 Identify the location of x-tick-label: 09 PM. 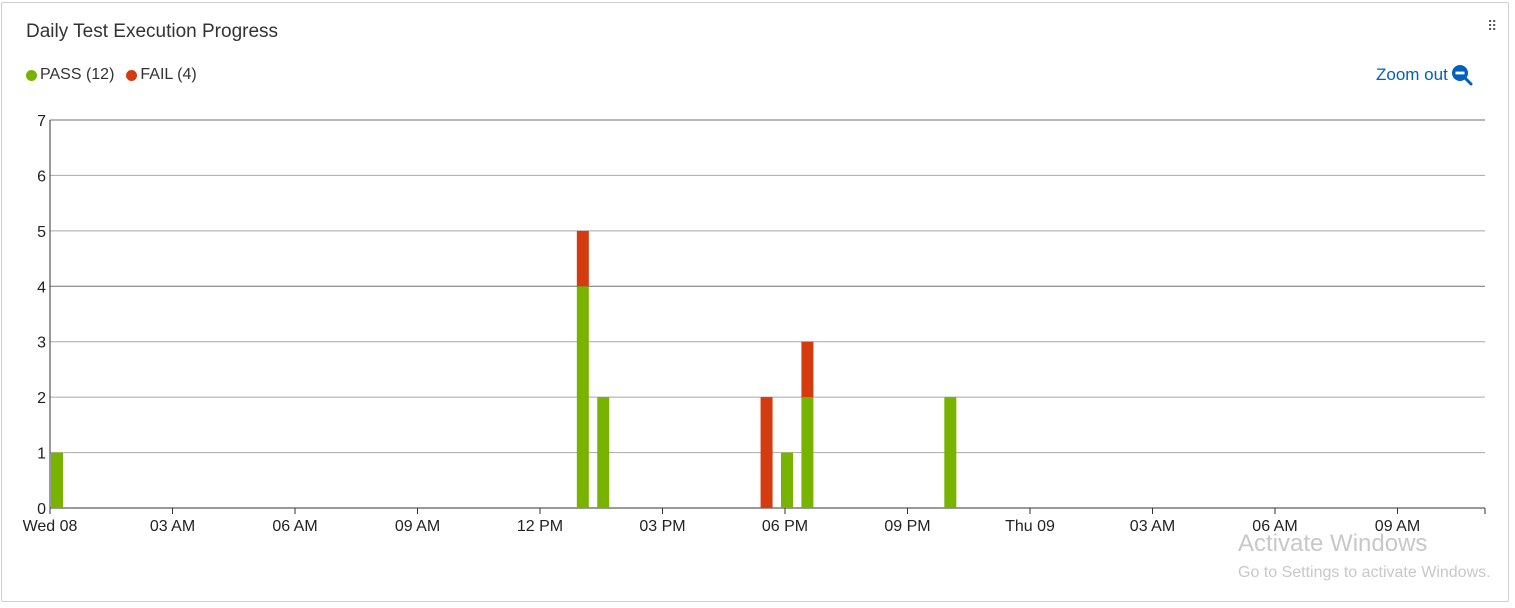
(907, 526).